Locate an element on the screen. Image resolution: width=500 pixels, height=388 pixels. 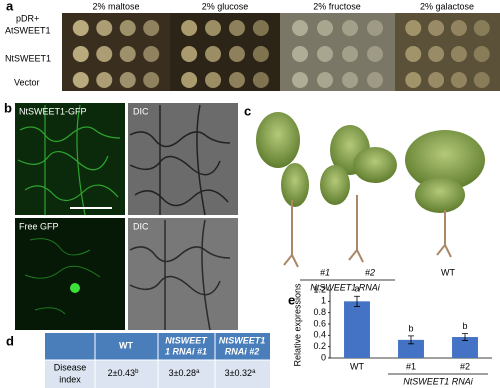
panel-label: c is located at coordinates (247, 110).